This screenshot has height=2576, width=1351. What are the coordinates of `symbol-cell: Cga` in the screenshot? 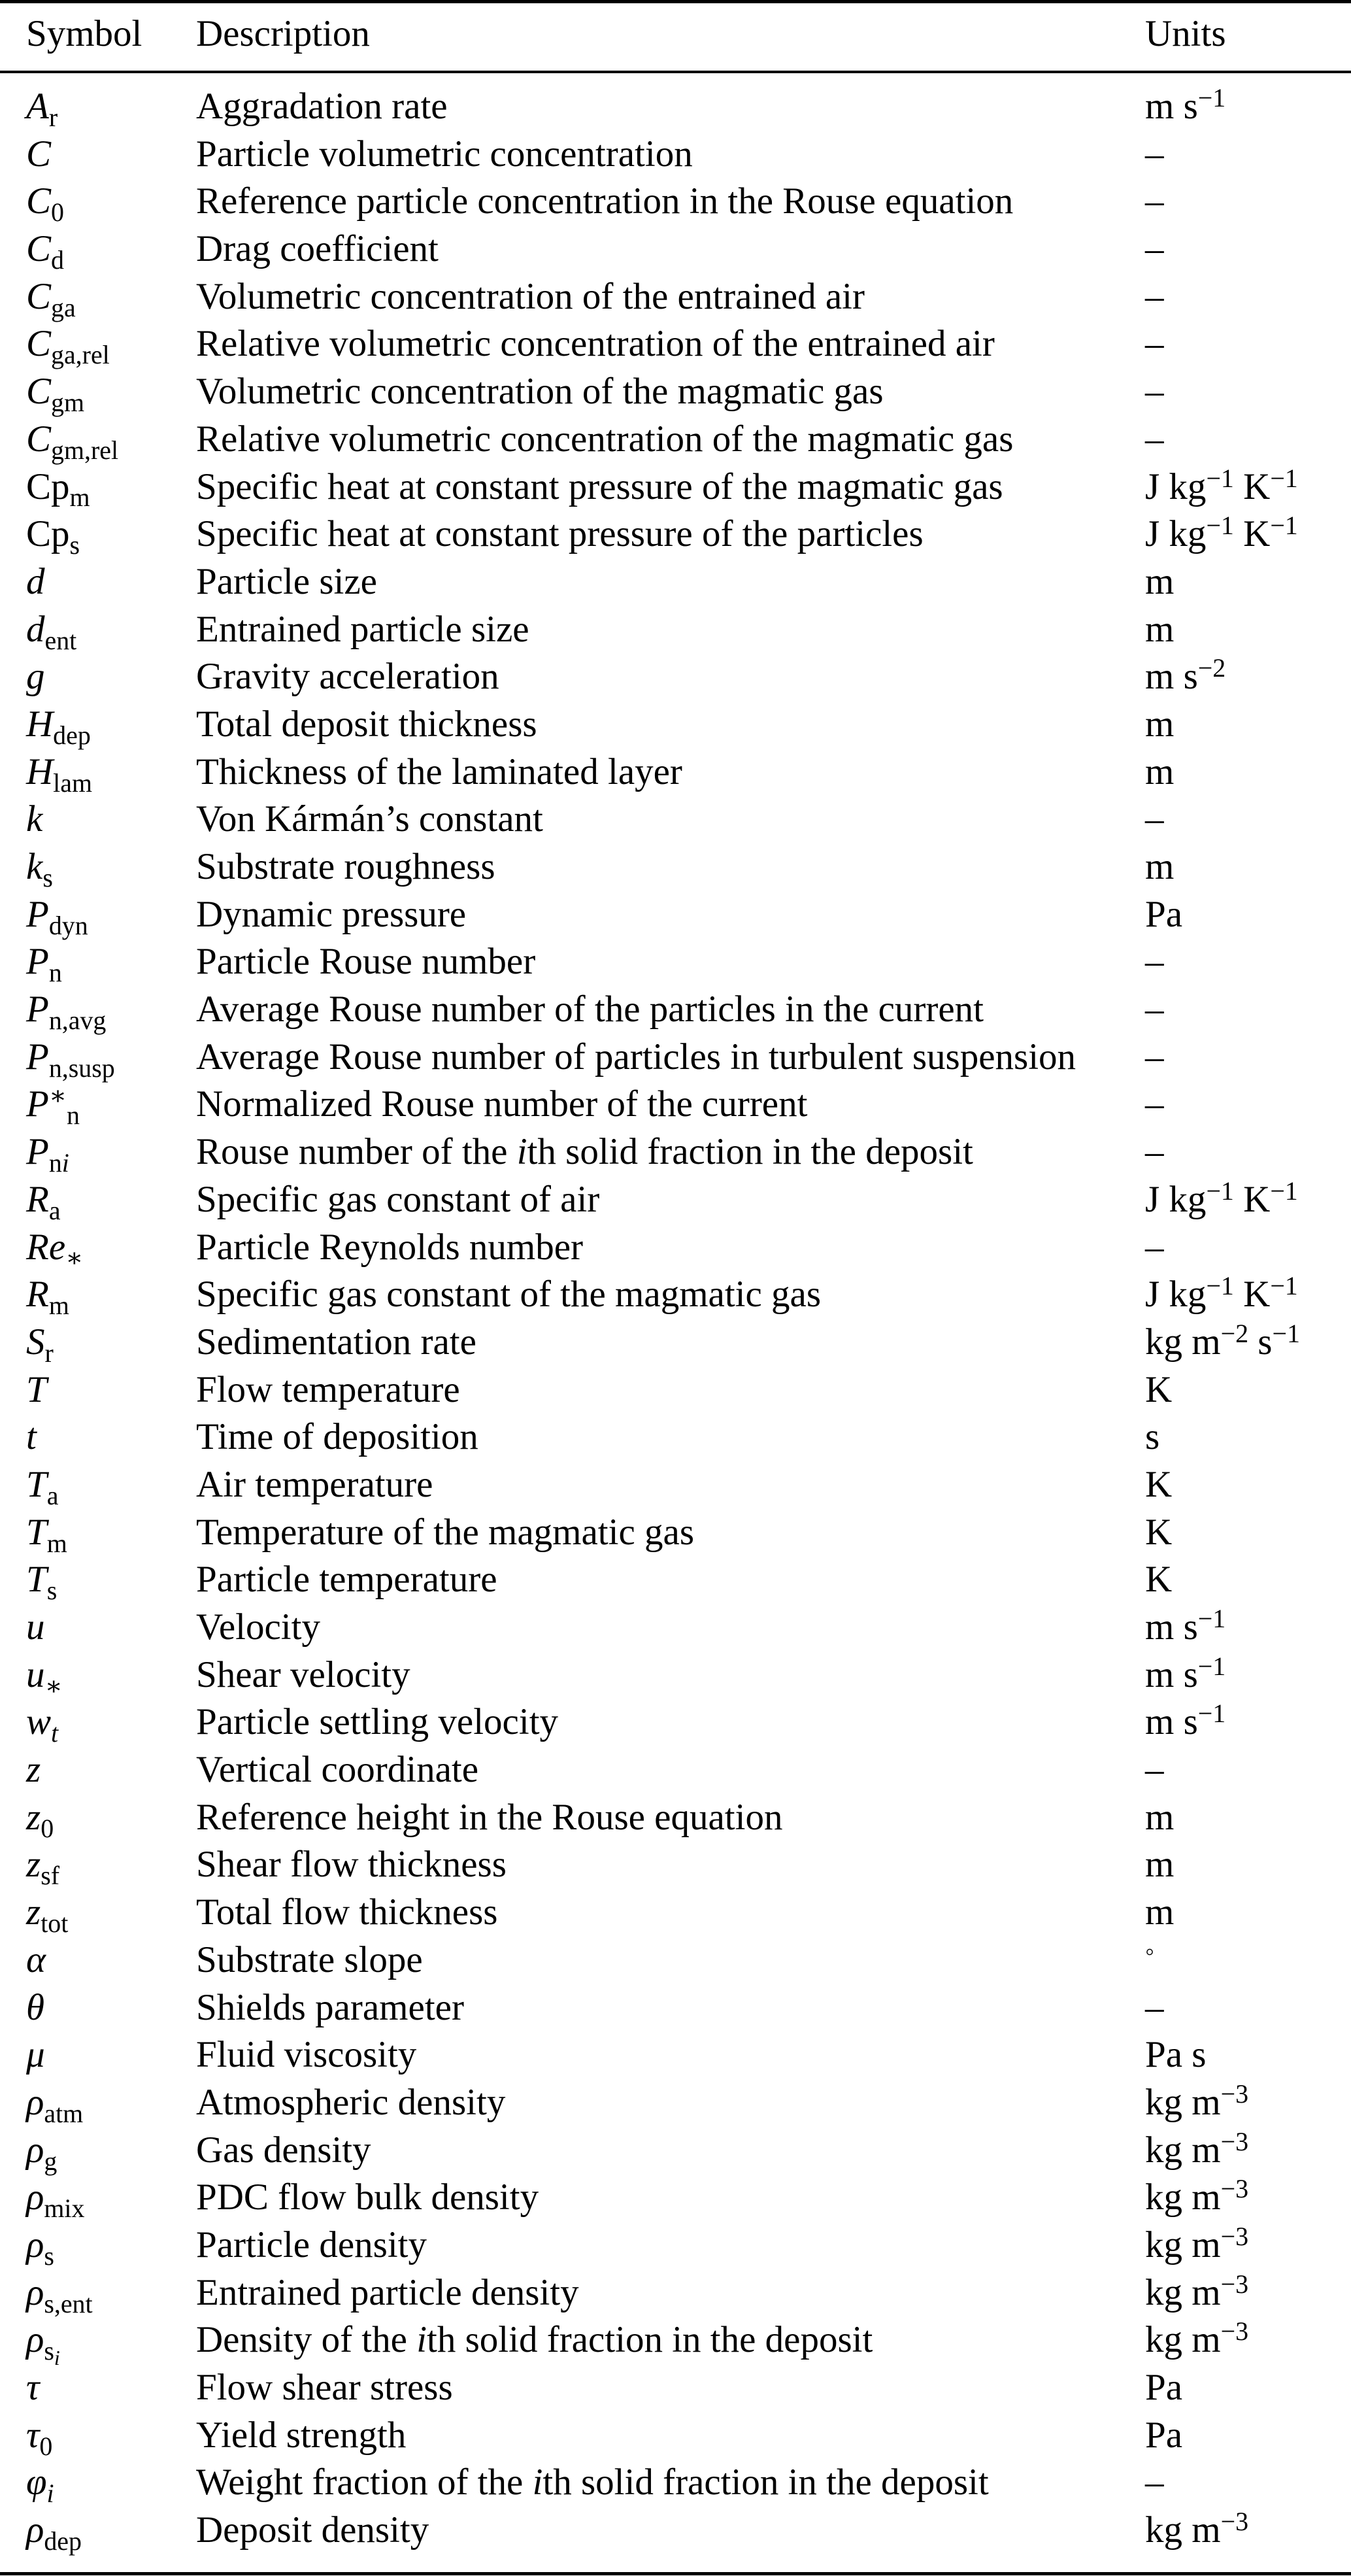 It's located at (51, 298).